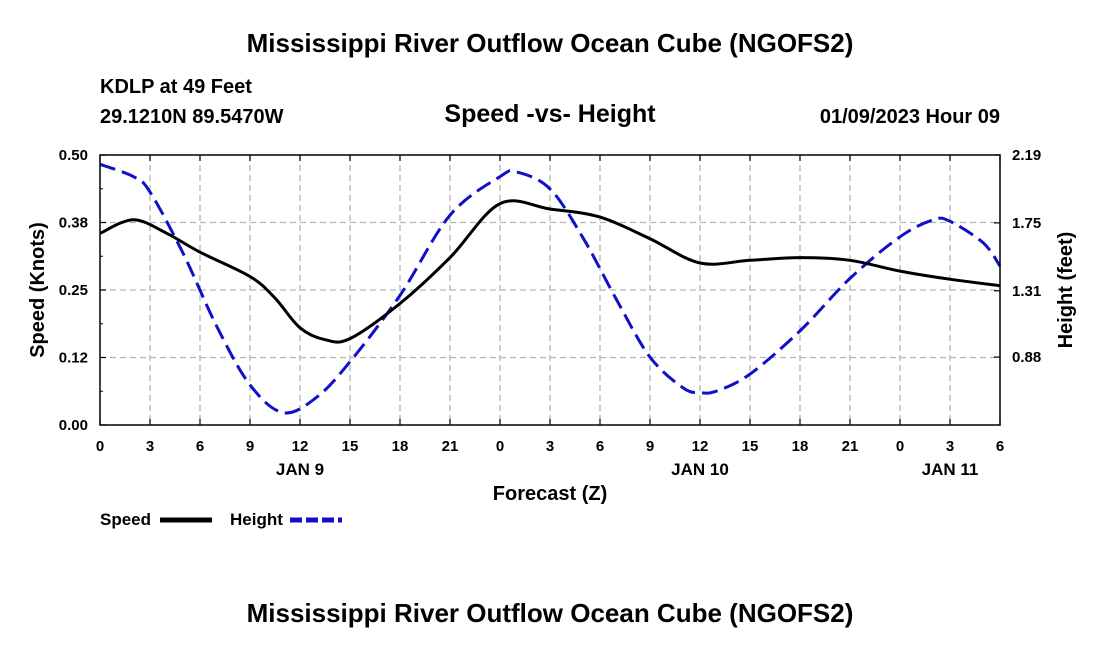 This screenshot has width=1100, height=650. Describe the element at coordinates (909, 117) in the screenshot. I see `forecast-datetime: 01/09/2023 Hour 09` at that location.